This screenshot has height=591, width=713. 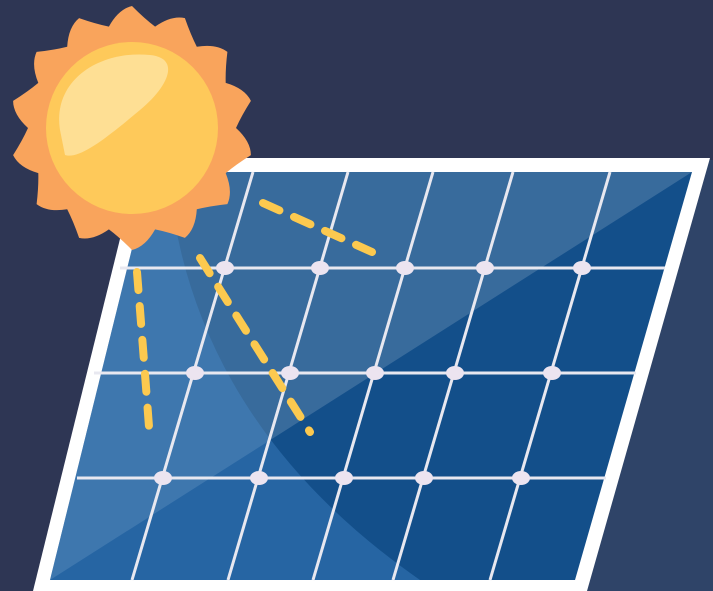 I want to click on sun-rays, so click(x=254, y=321).